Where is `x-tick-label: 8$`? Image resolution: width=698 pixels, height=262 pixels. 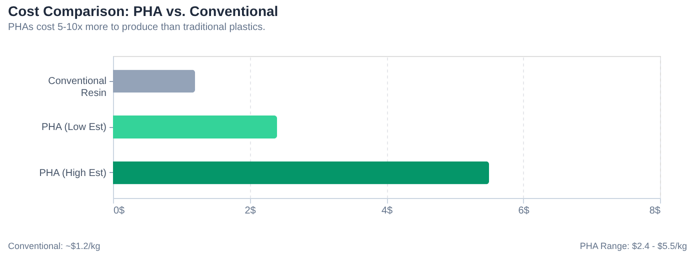
x-tick-label: 8$ is located at coordinates (655, 211).